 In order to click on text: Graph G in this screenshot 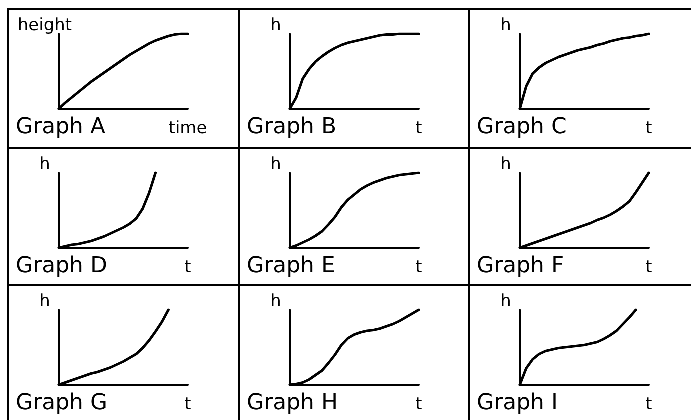, I will do `click(62, 403)`.